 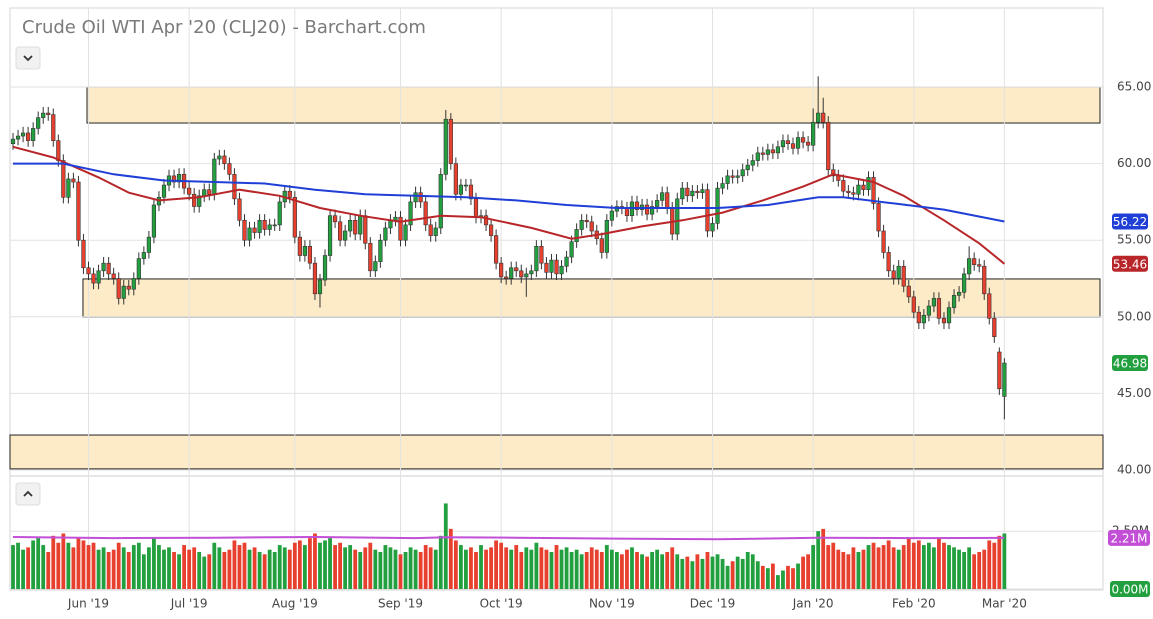 What do you see at coordinates (713, 604) in the screenshot?
I see `x-tick-label: Dec '19` at bounding box center [713, 604].